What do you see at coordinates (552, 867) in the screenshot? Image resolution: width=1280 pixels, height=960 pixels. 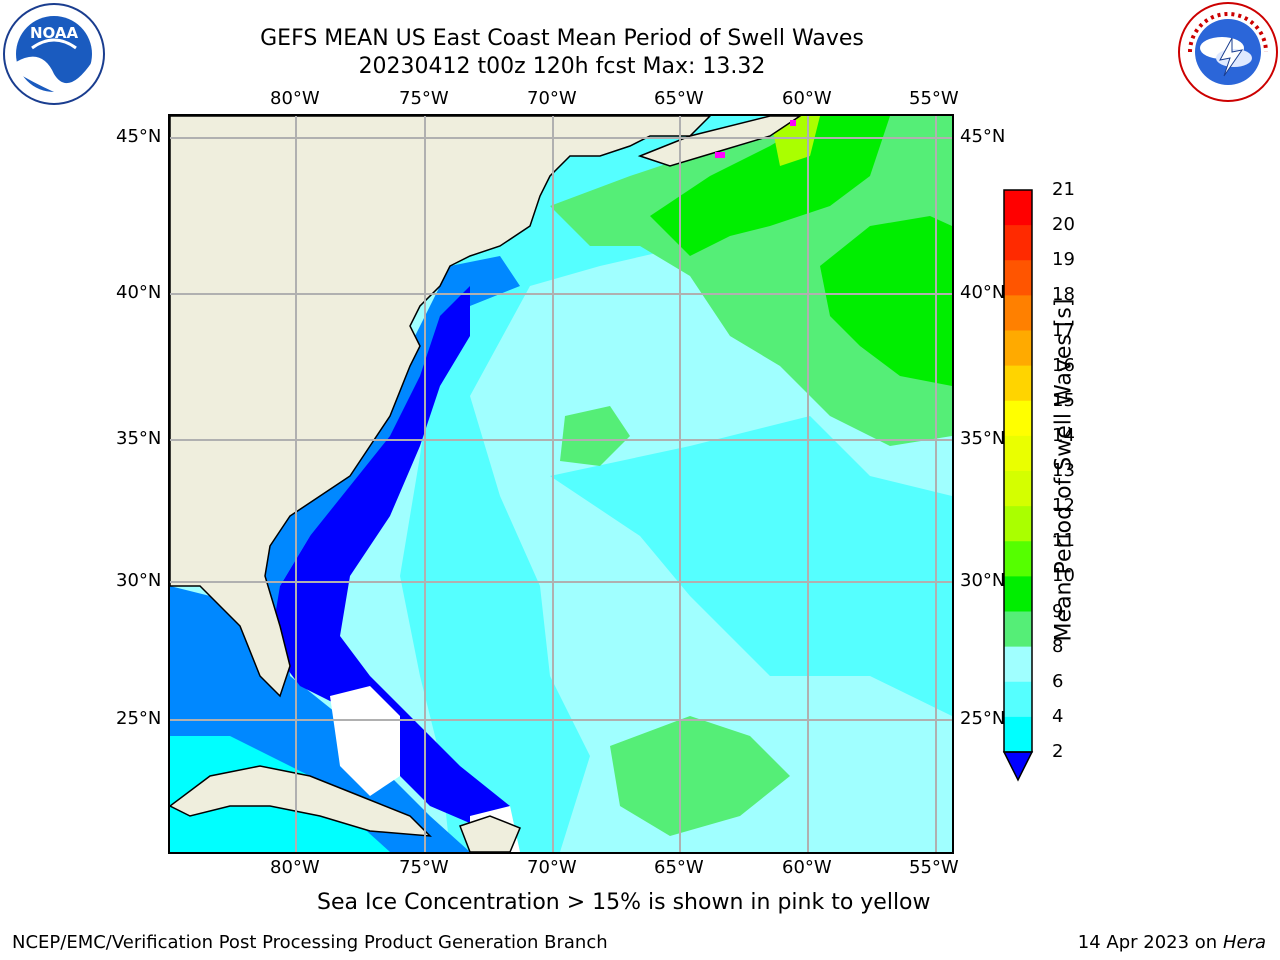 I see `lon-tick-bottom-70w: 70°W` at bounding box center [552, 867].